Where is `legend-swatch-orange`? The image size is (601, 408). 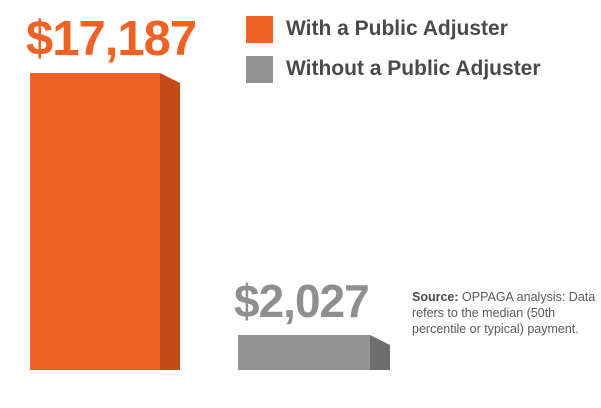 legend-swatch-orange is located at coordinates (259, 29).